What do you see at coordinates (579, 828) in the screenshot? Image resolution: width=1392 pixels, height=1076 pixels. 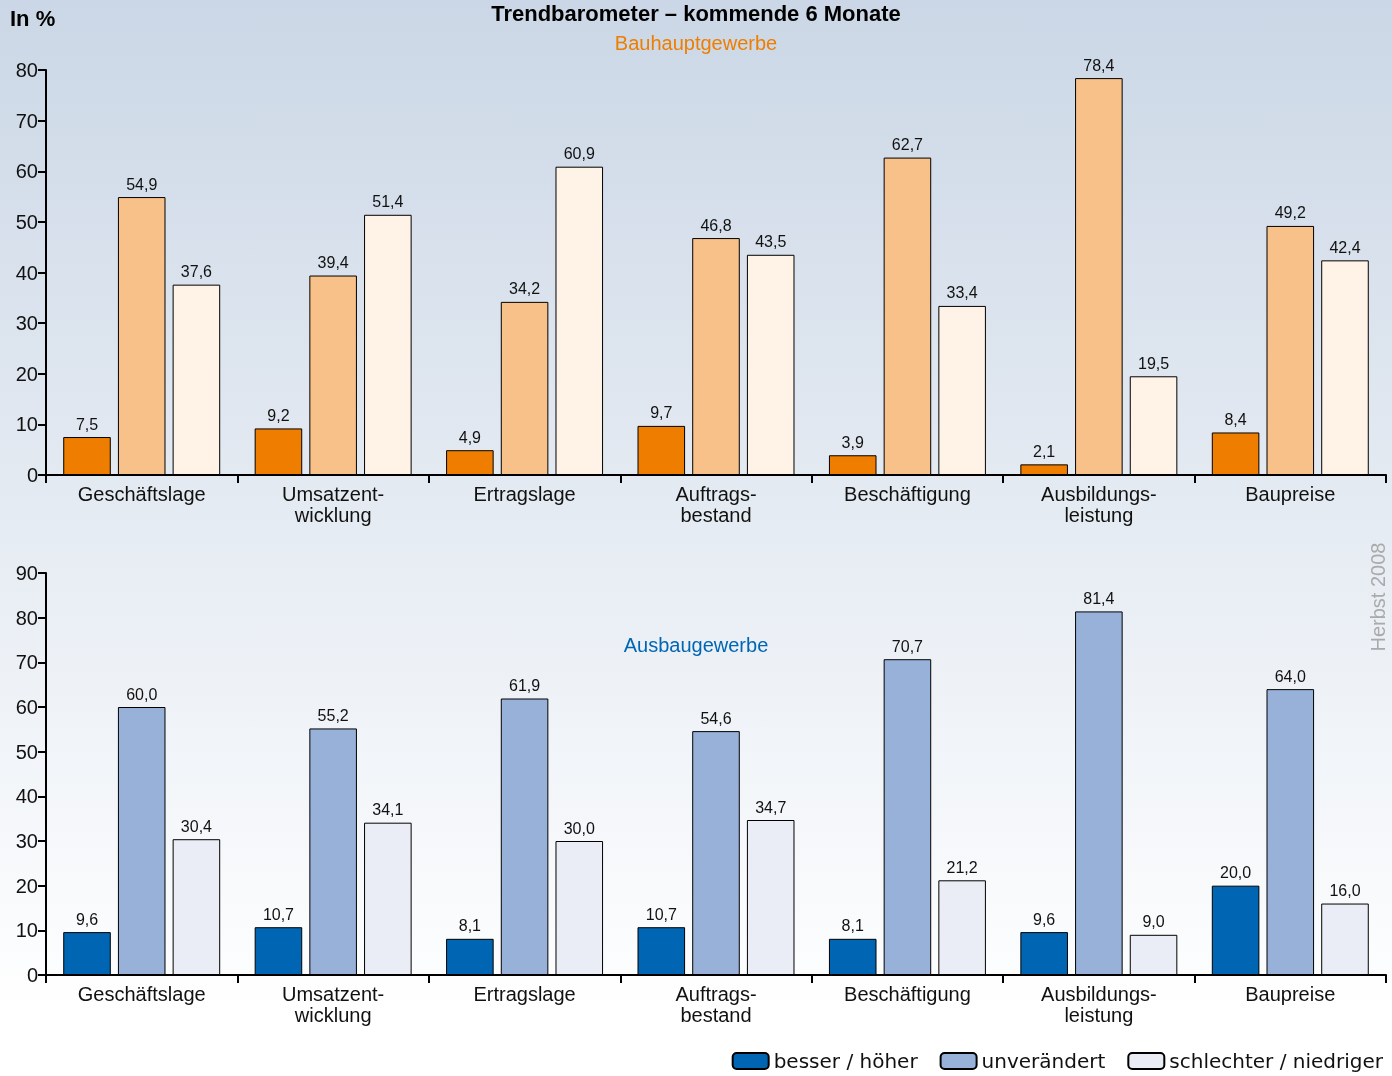 I see `data-label: 30,0` at bounding box center [579, 828].